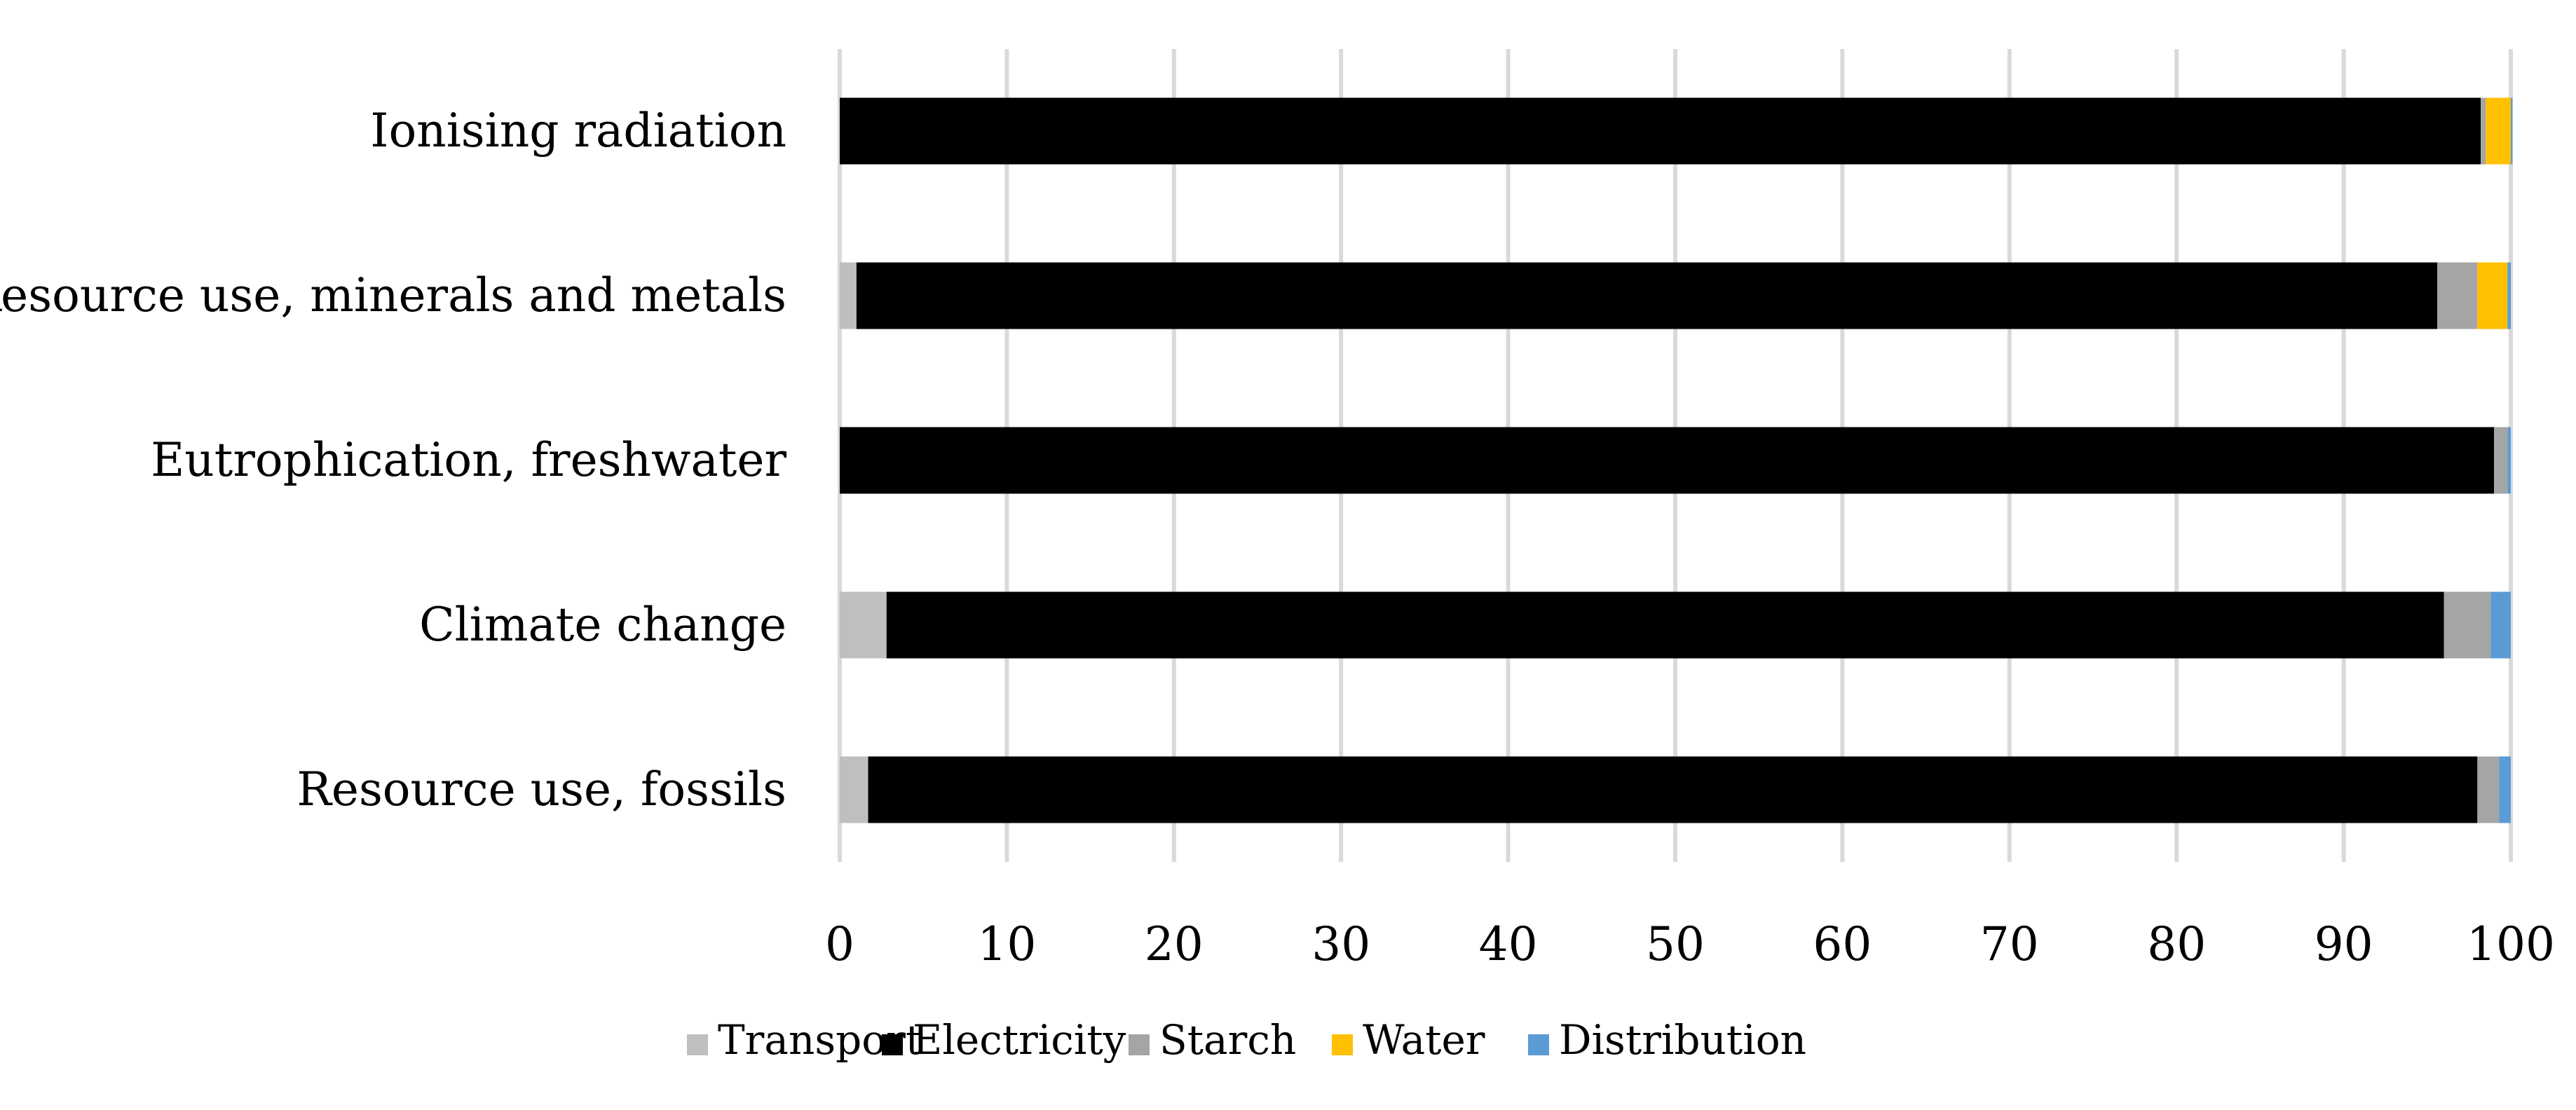 Image resolution: width=2576 pixels, height=1110 pixels. I want to click on x-tick-label-0: 0, so click(839, 944).